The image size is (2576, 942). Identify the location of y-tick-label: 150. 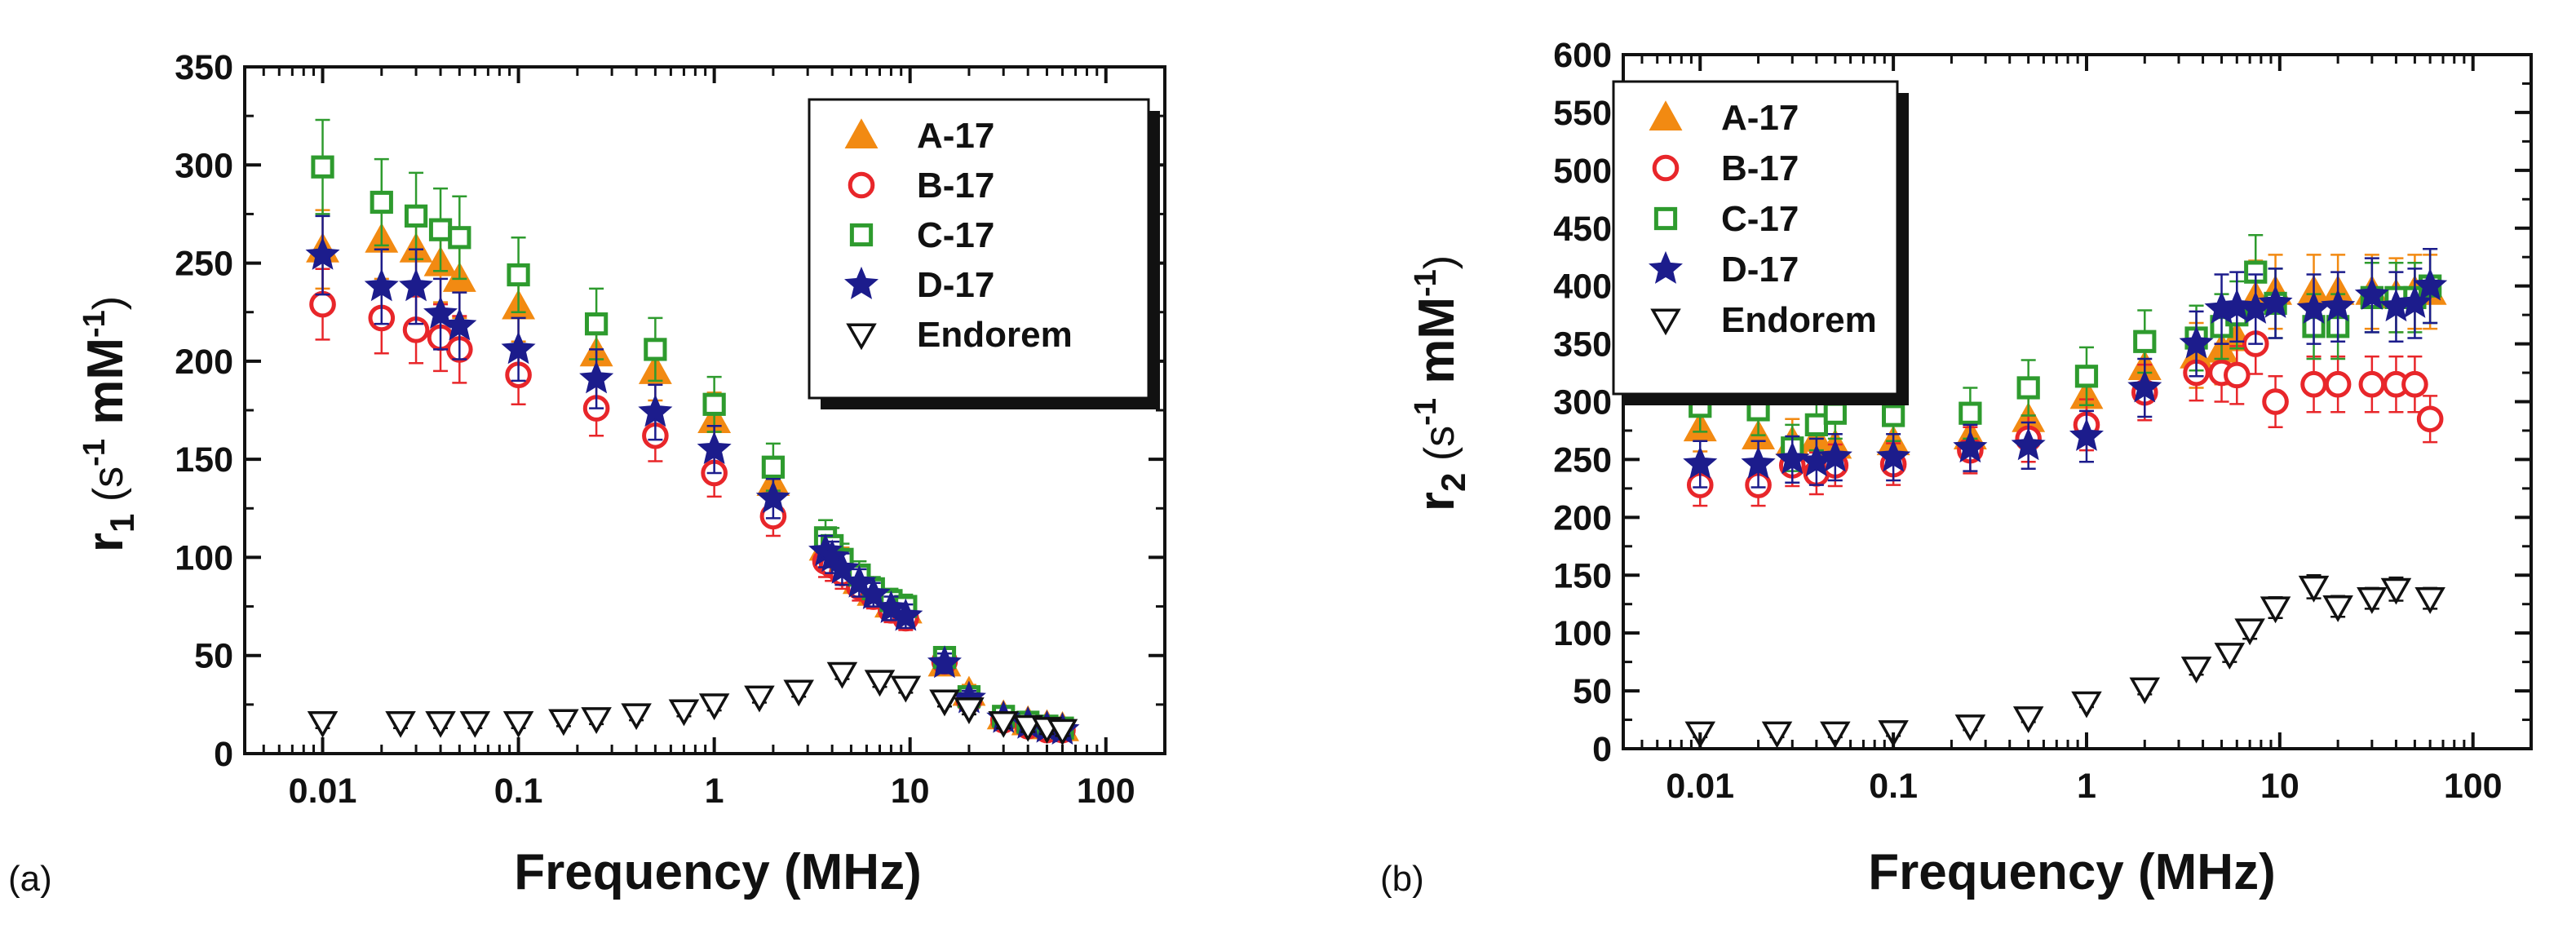
(1582, 576).